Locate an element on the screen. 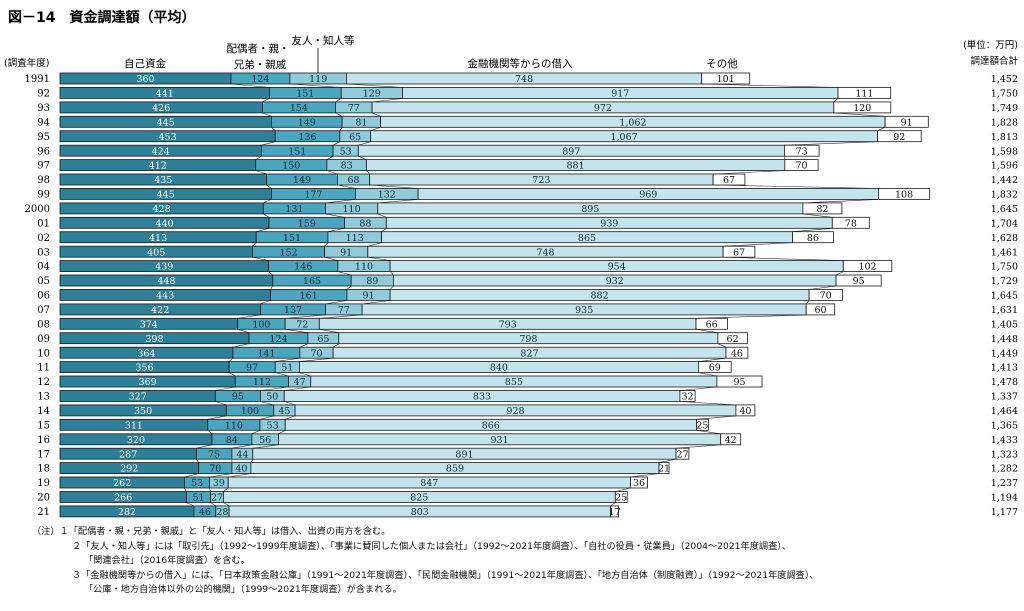 The height and width of the screenshot is (611, 1024). total-label: 1,729 is located at coordinates (1004, 281).